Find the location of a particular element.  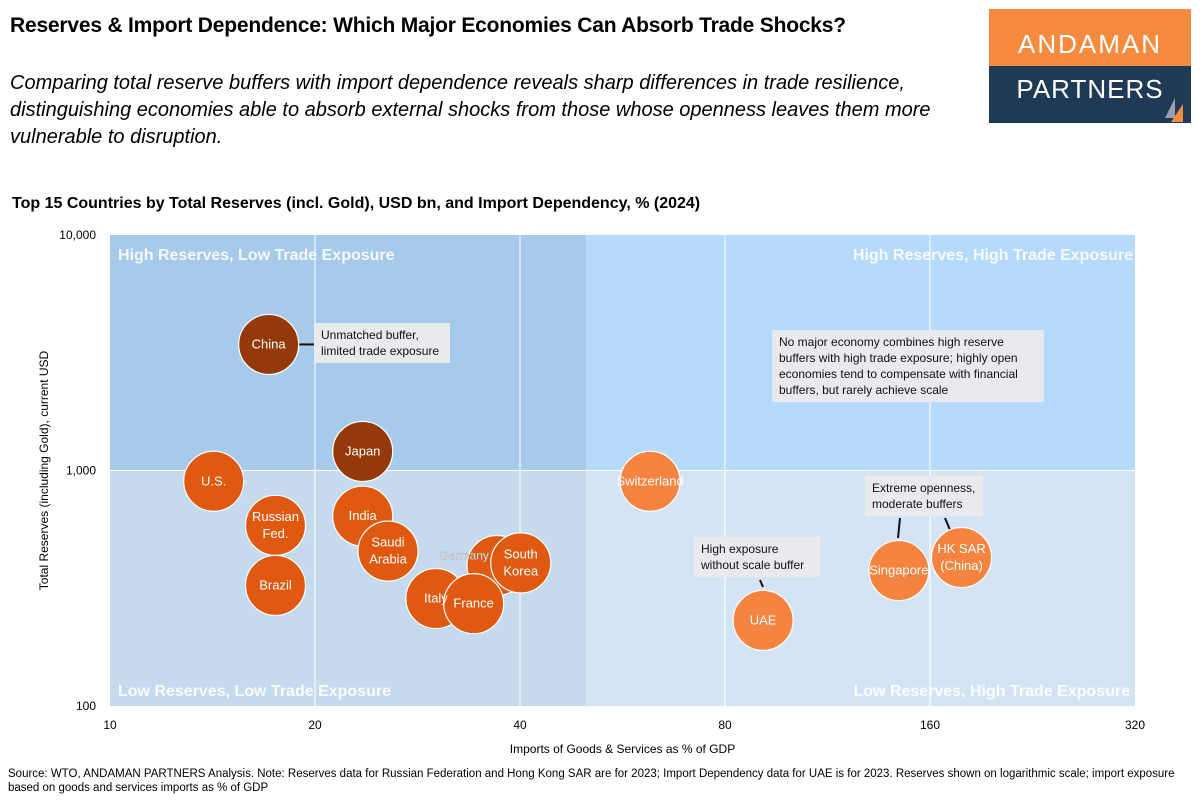

point-label: Saudi is located at coordinates (387, 542).